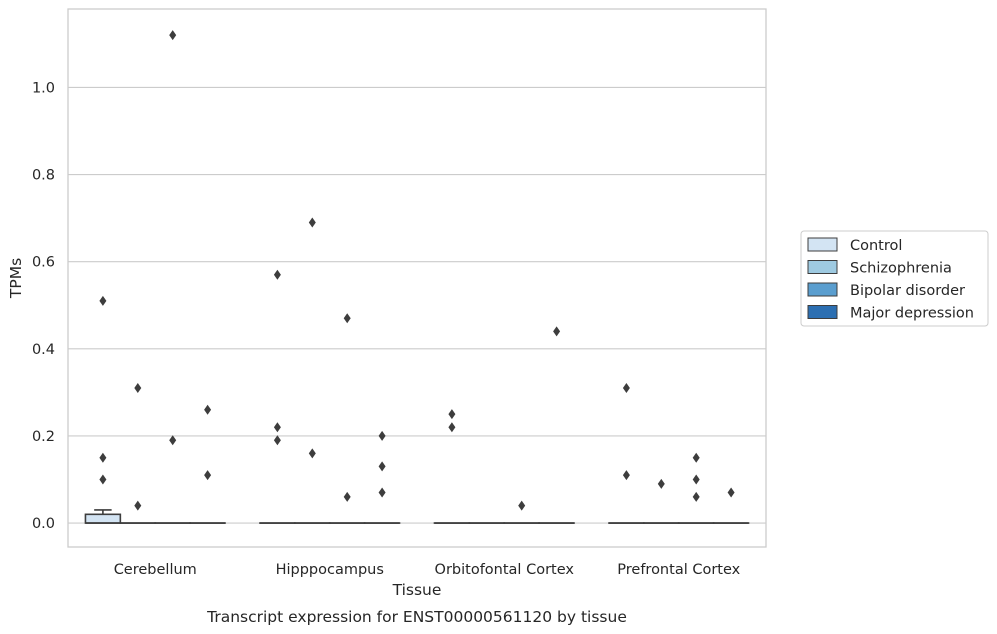  I want to click on box-body, so click(103, 518).